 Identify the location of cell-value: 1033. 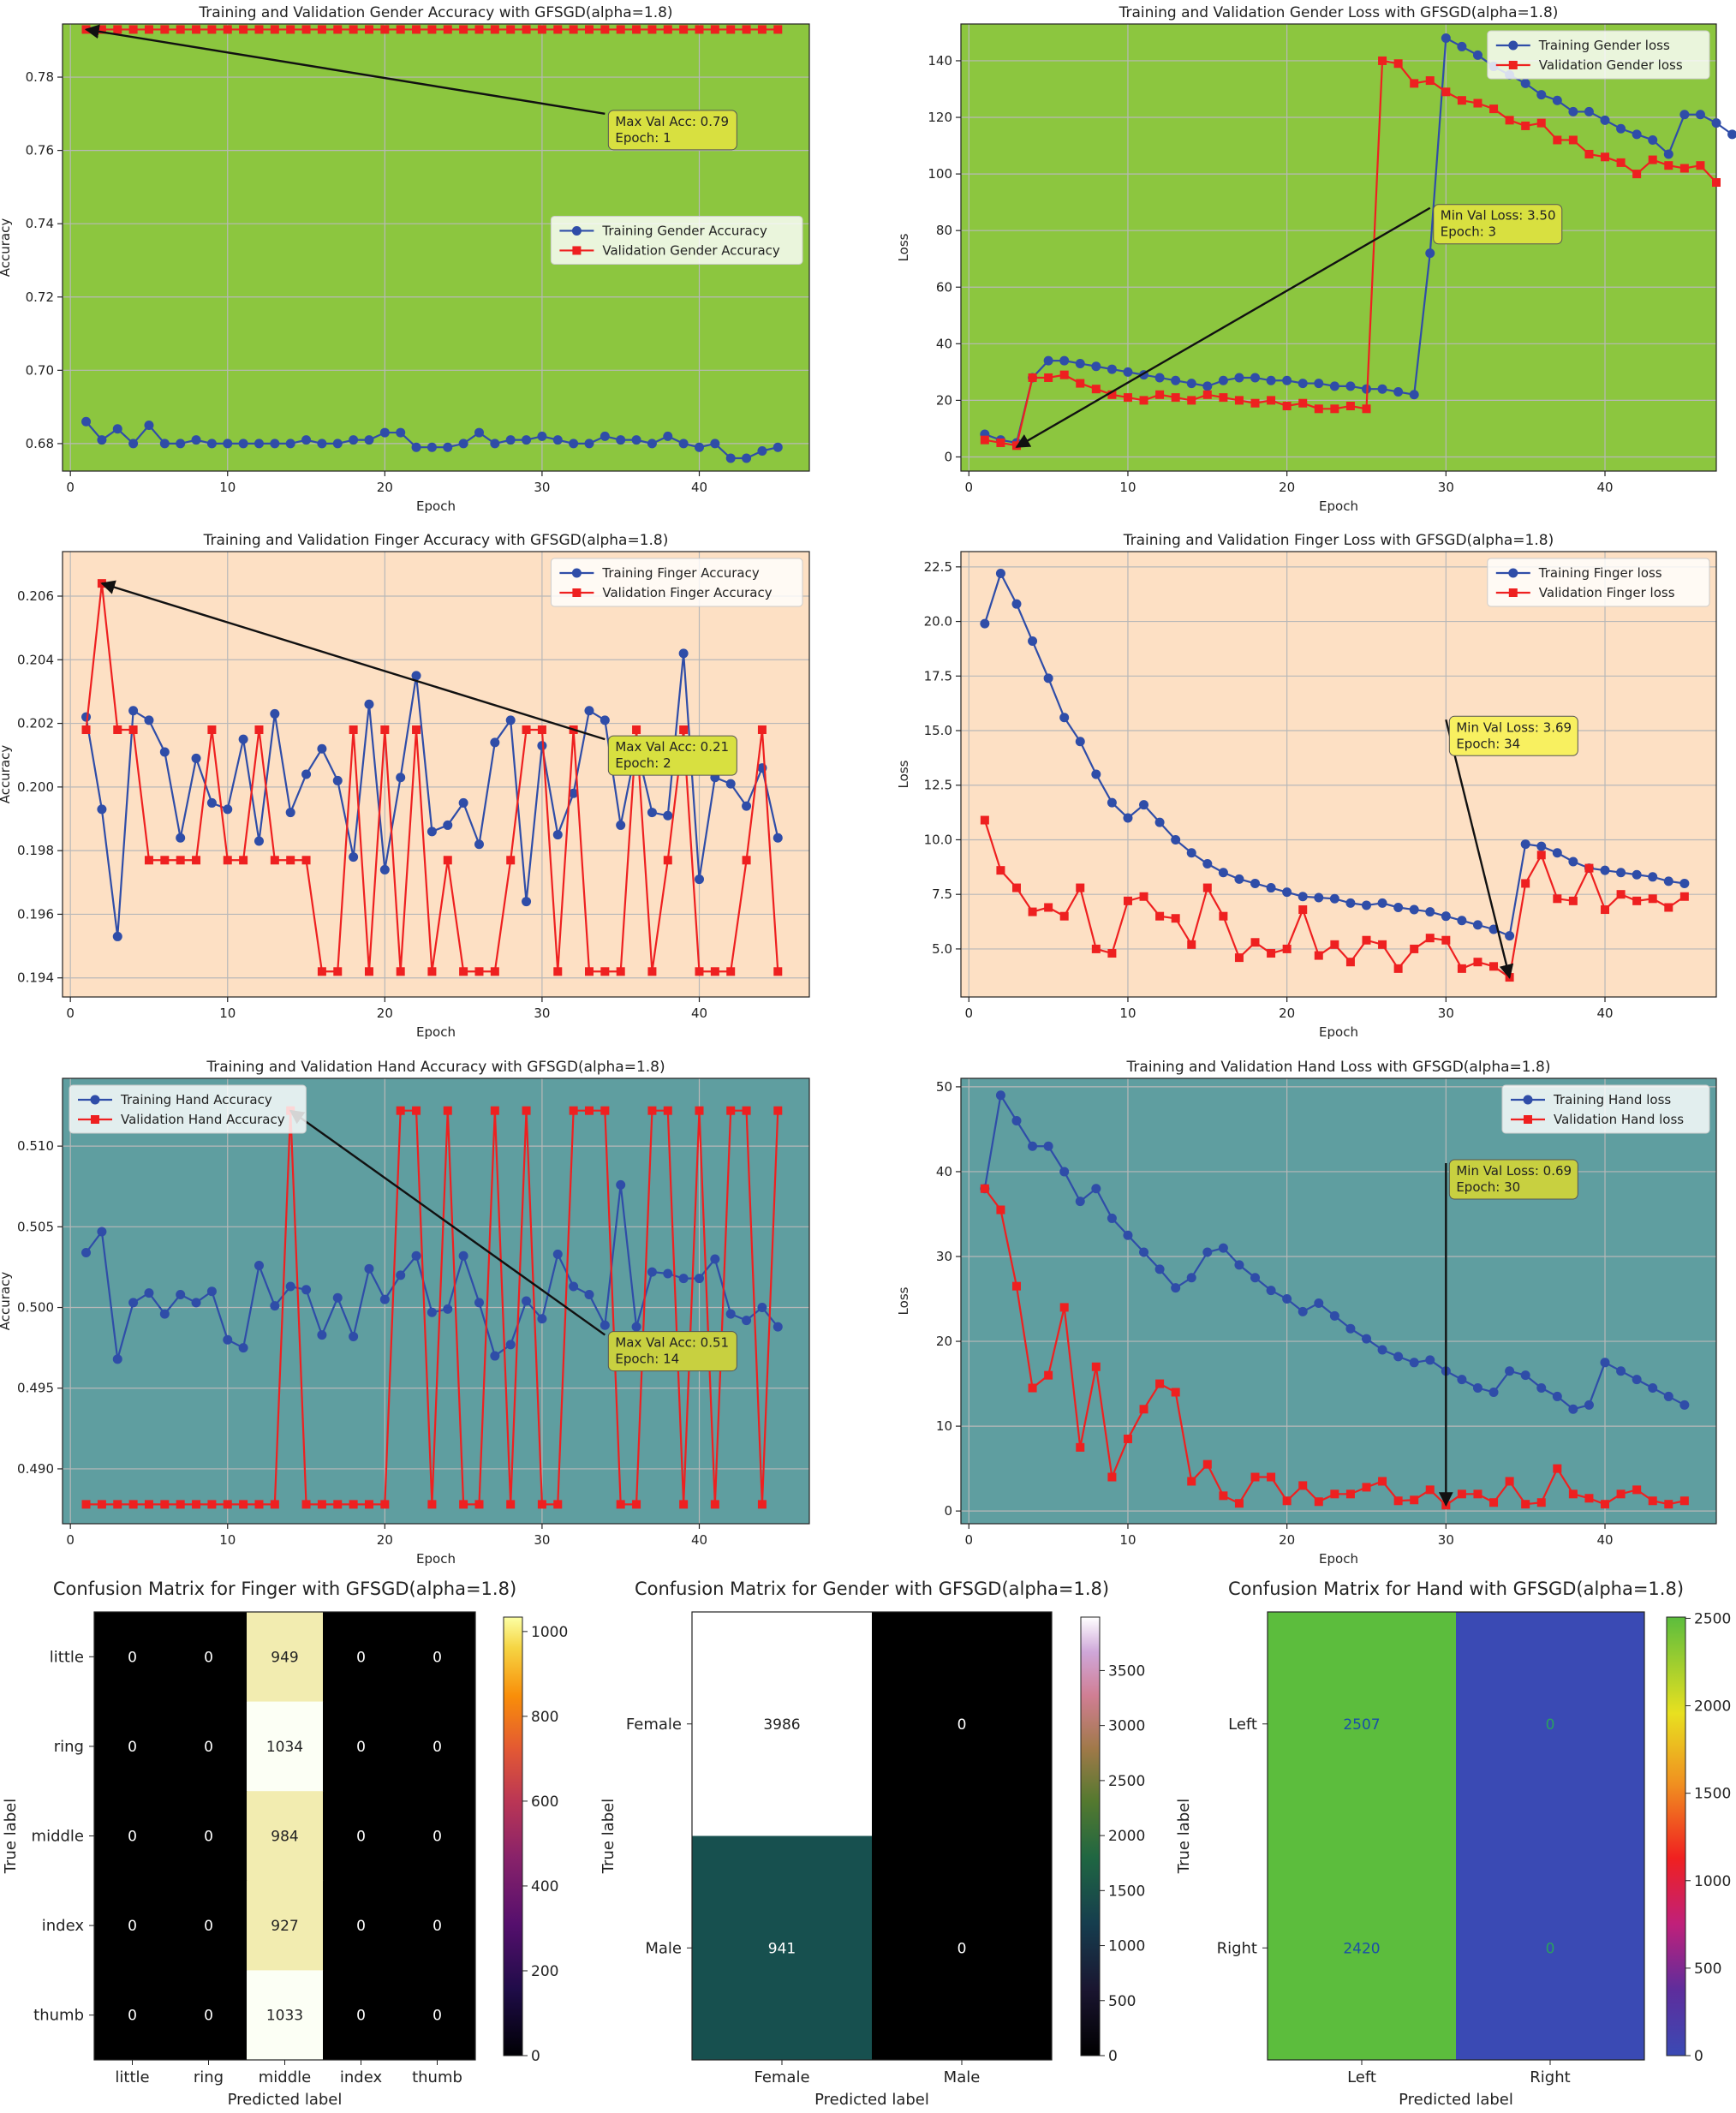
(284, 2016).